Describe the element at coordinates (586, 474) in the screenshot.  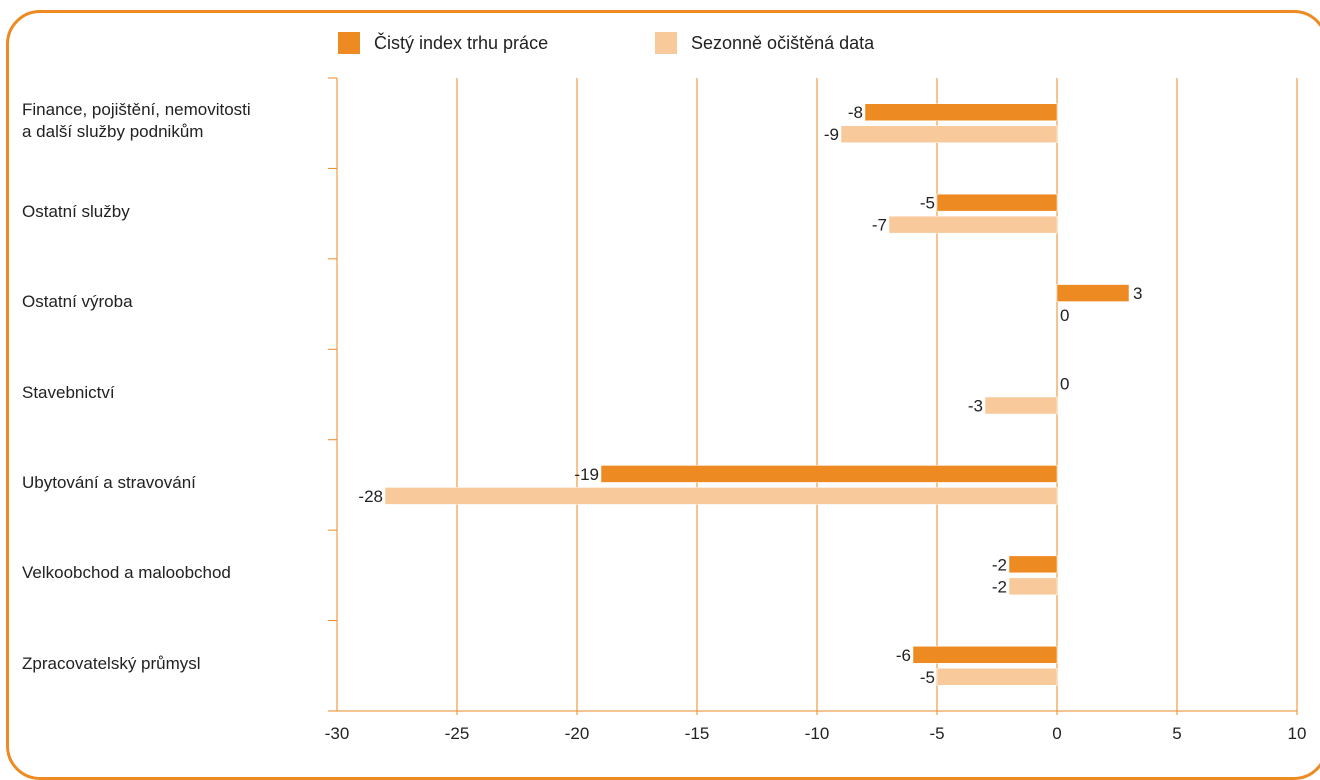
I see `data-label: -19` at that location.